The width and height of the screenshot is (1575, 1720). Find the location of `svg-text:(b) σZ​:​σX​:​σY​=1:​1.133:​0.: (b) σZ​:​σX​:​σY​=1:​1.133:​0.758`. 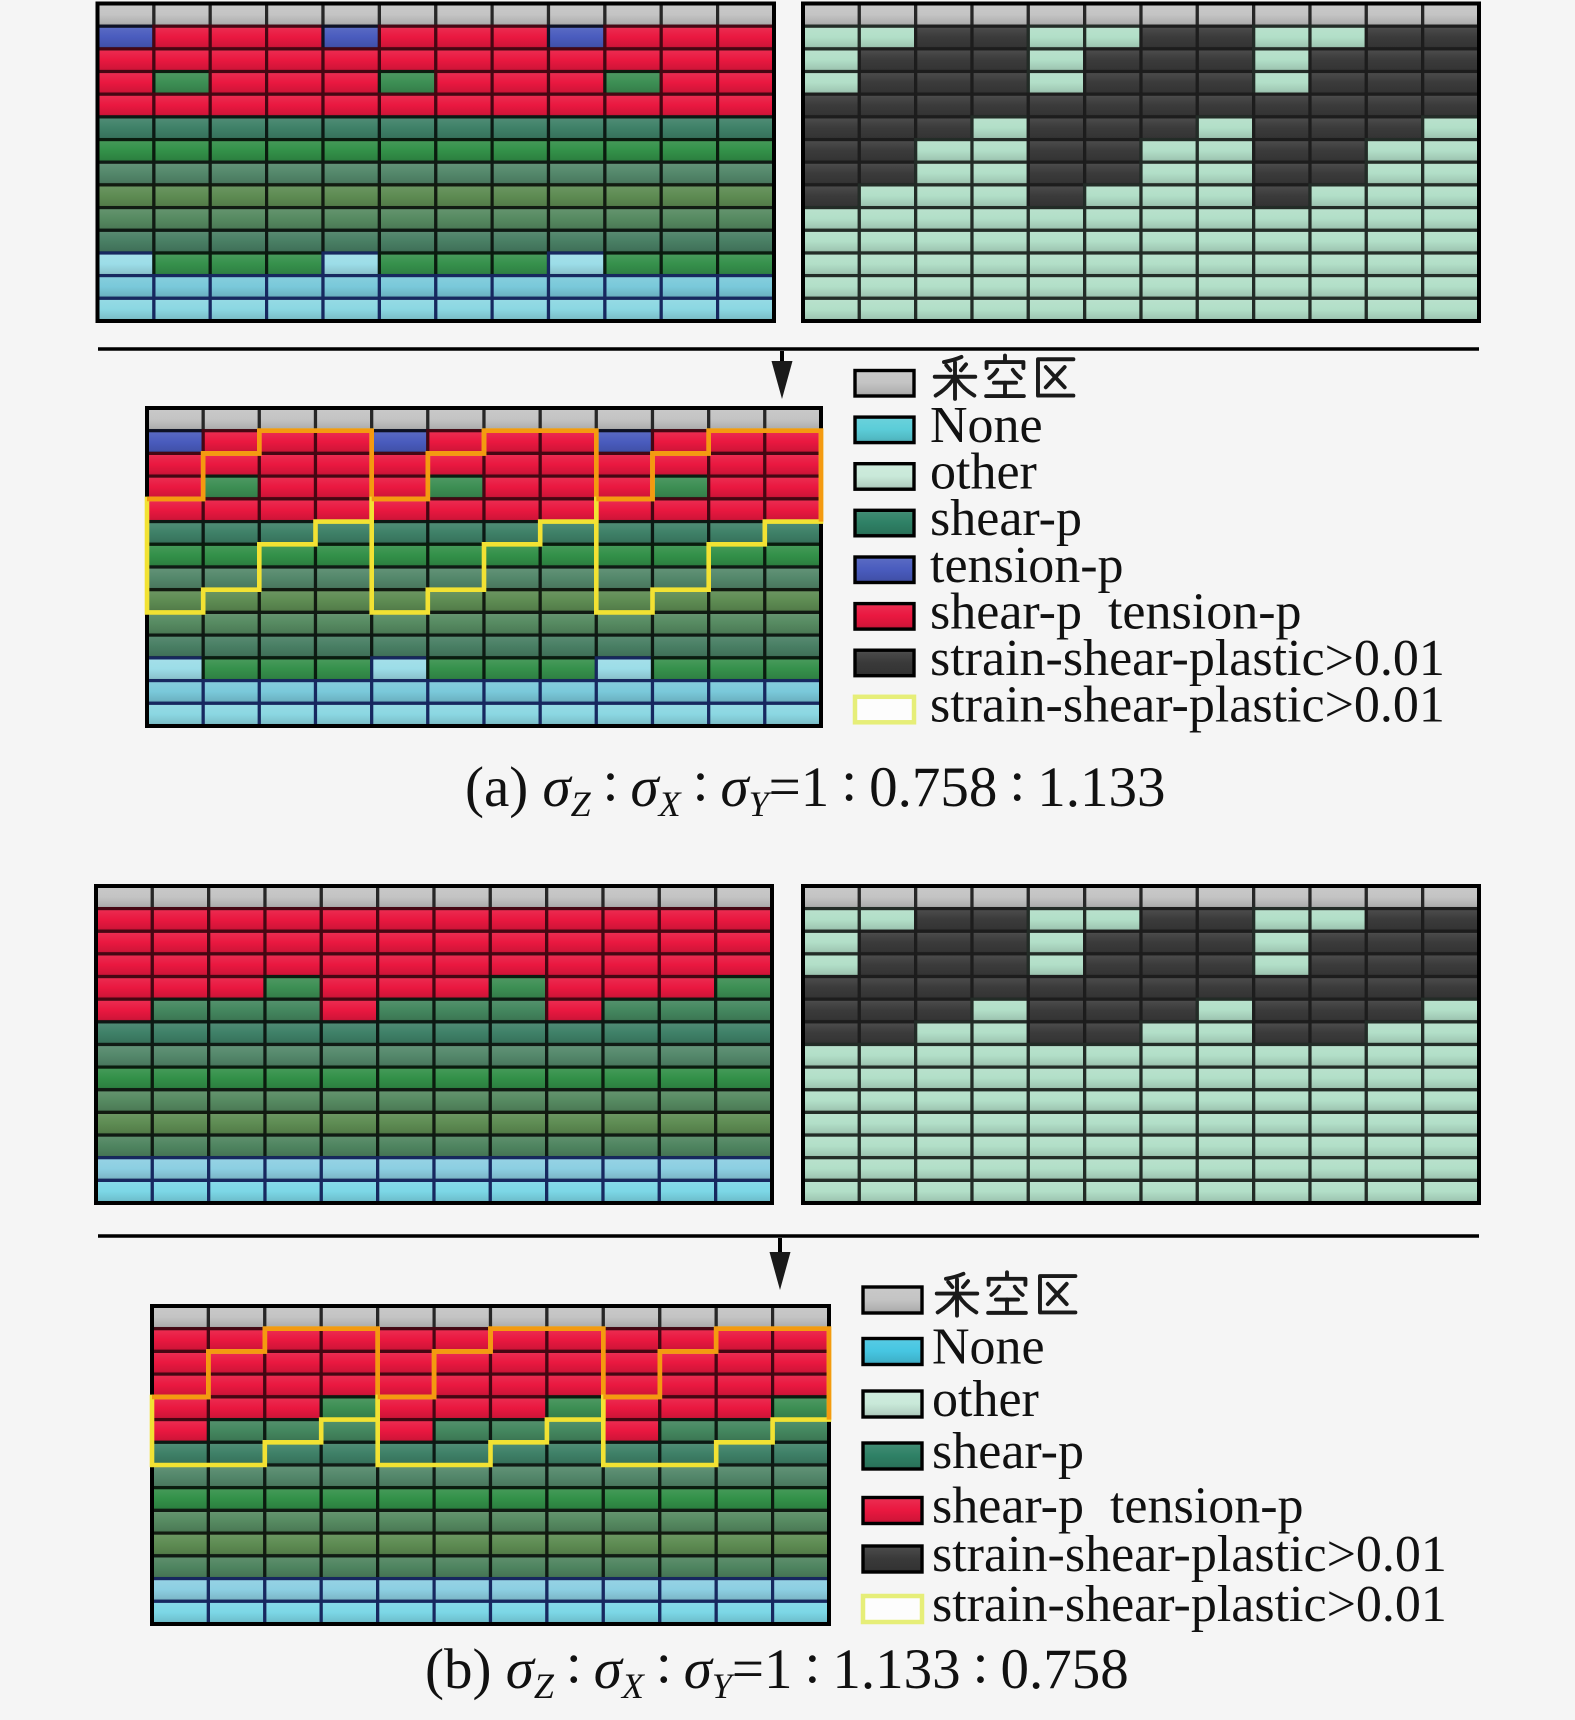

svg-text:(b) σZ​:​σX​:​σY​=1:​1.133:​0.: (b) σZ​:​σX​:​σY​=1:​1.133:​0.758 is located at coordinates (777, 1669).